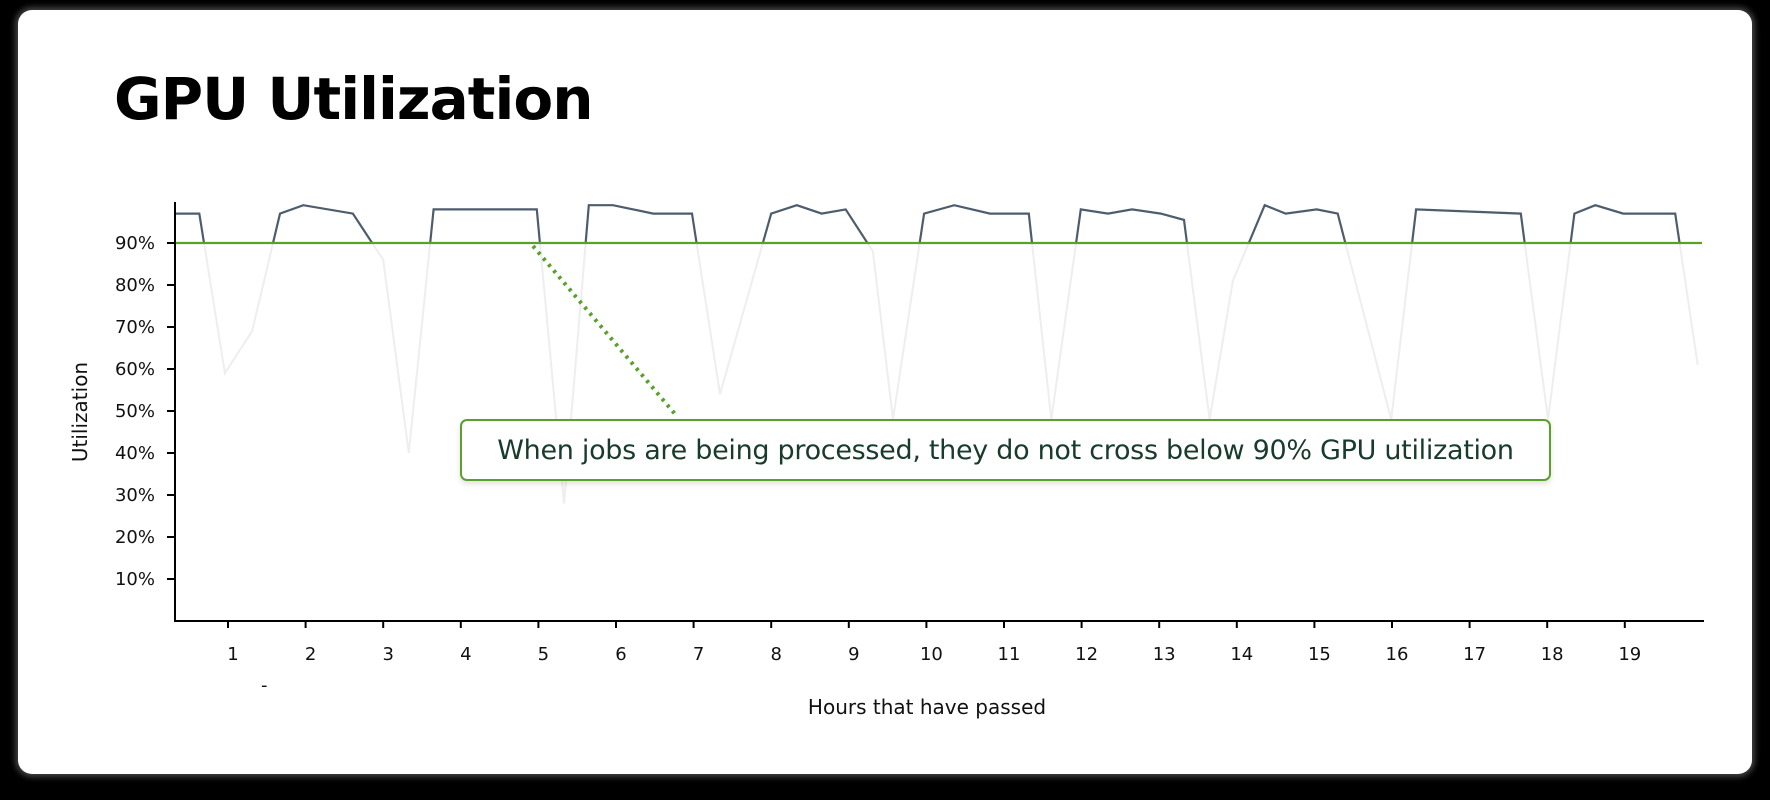 This screenshot has width=1770, height=800. What do you see at coordinates (1319, 654) in the screenshot?
I see `x-tick-label: 15` at bounding box center [1319, 654].